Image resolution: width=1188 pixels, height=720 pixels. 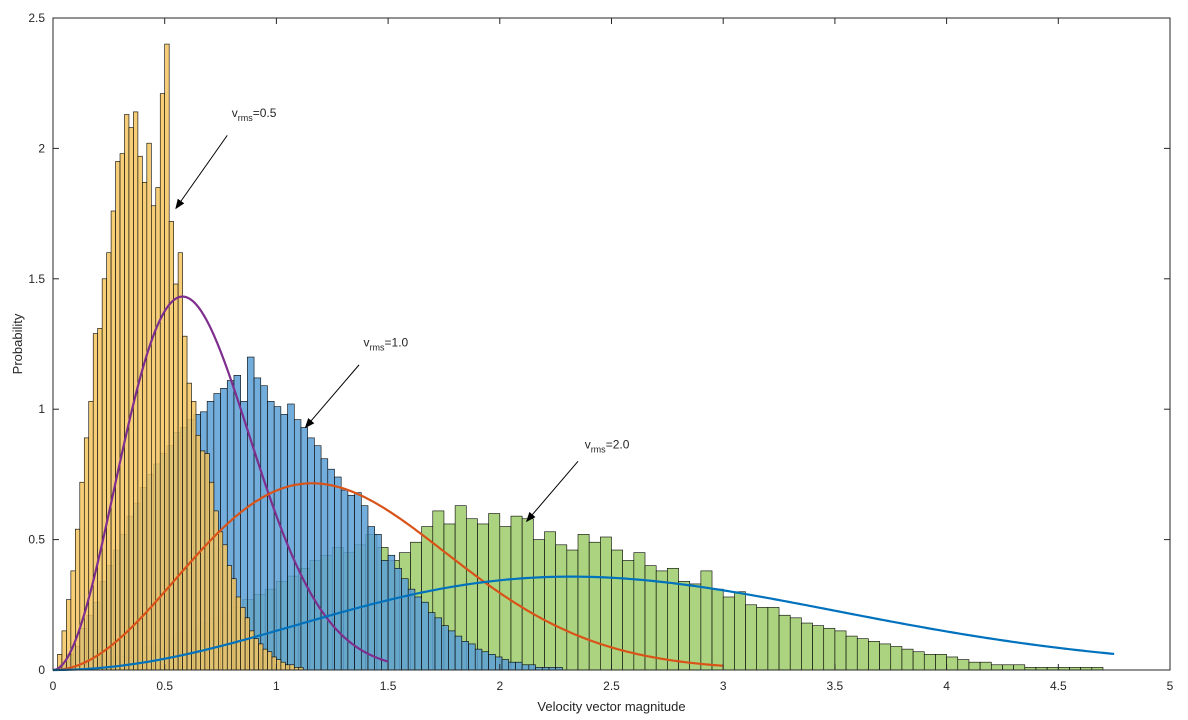 What do you see at coordinates (41, 409) in the screenshot?
I see `y-tick-label: 1` at bounding box center [41, 409].